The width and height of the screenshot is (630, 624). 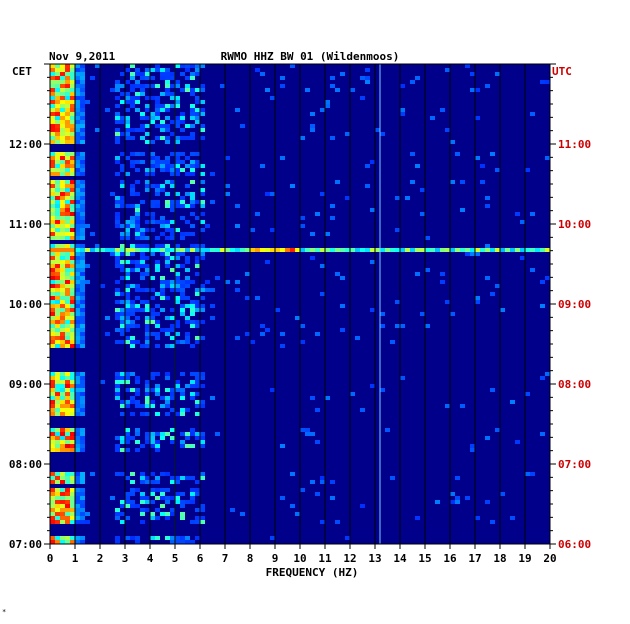 I want to click on x-axis-label: FREQUENCY (HZ), so click(x=312, y=572).